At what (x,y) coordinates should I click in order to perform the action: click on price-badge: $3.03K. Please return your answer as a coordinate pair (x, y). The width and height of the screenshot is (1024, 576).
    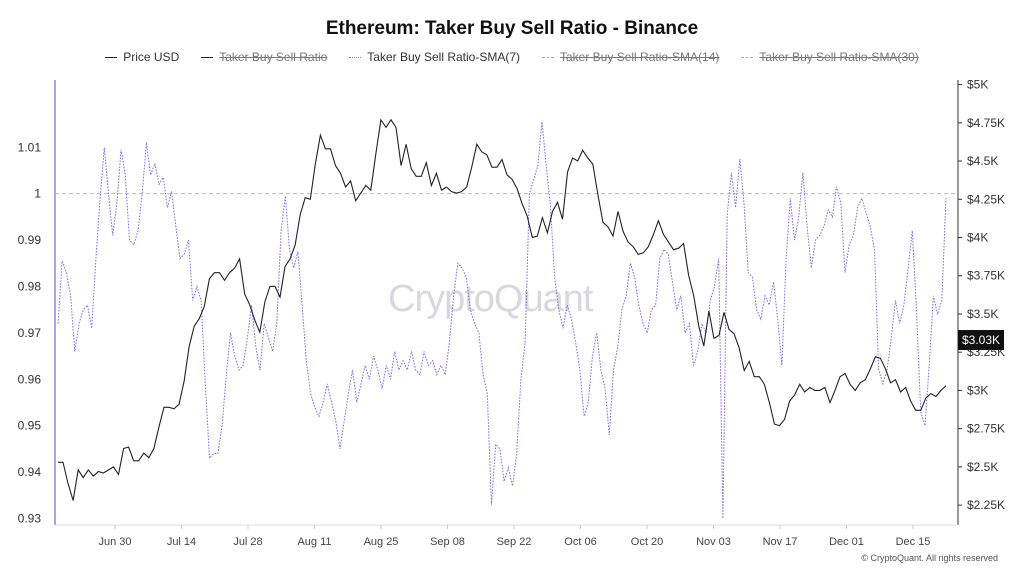
    Looking at the image, I should click on (981, 340).